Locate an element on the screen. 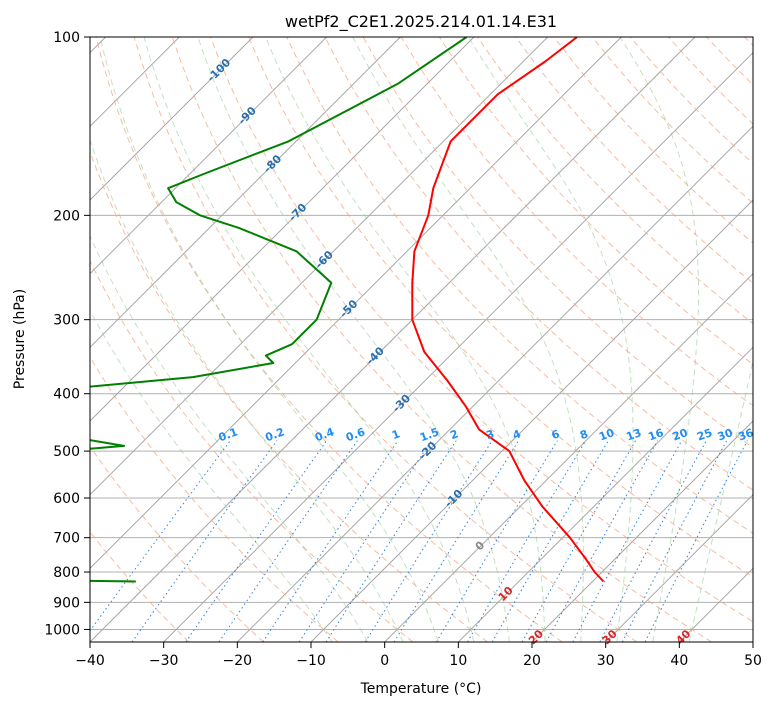  mixing-ratio-label: 4 is located at coordinates (517, 434).